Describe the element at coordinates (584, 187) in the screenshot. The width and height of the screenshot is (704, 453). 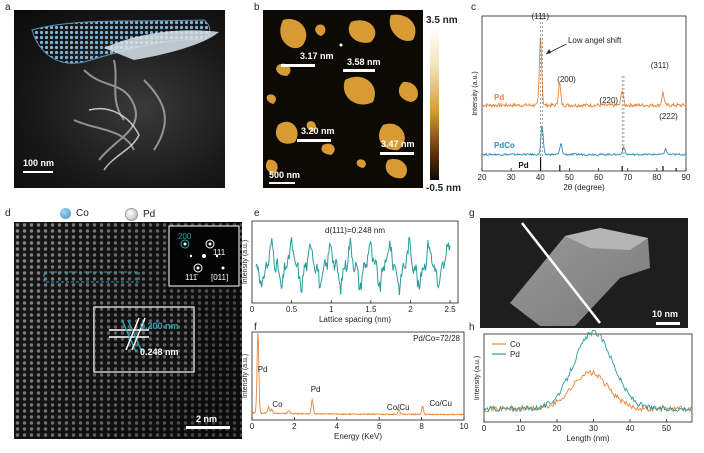
I see `x-axis-label: 2θ (degree)` at that location.